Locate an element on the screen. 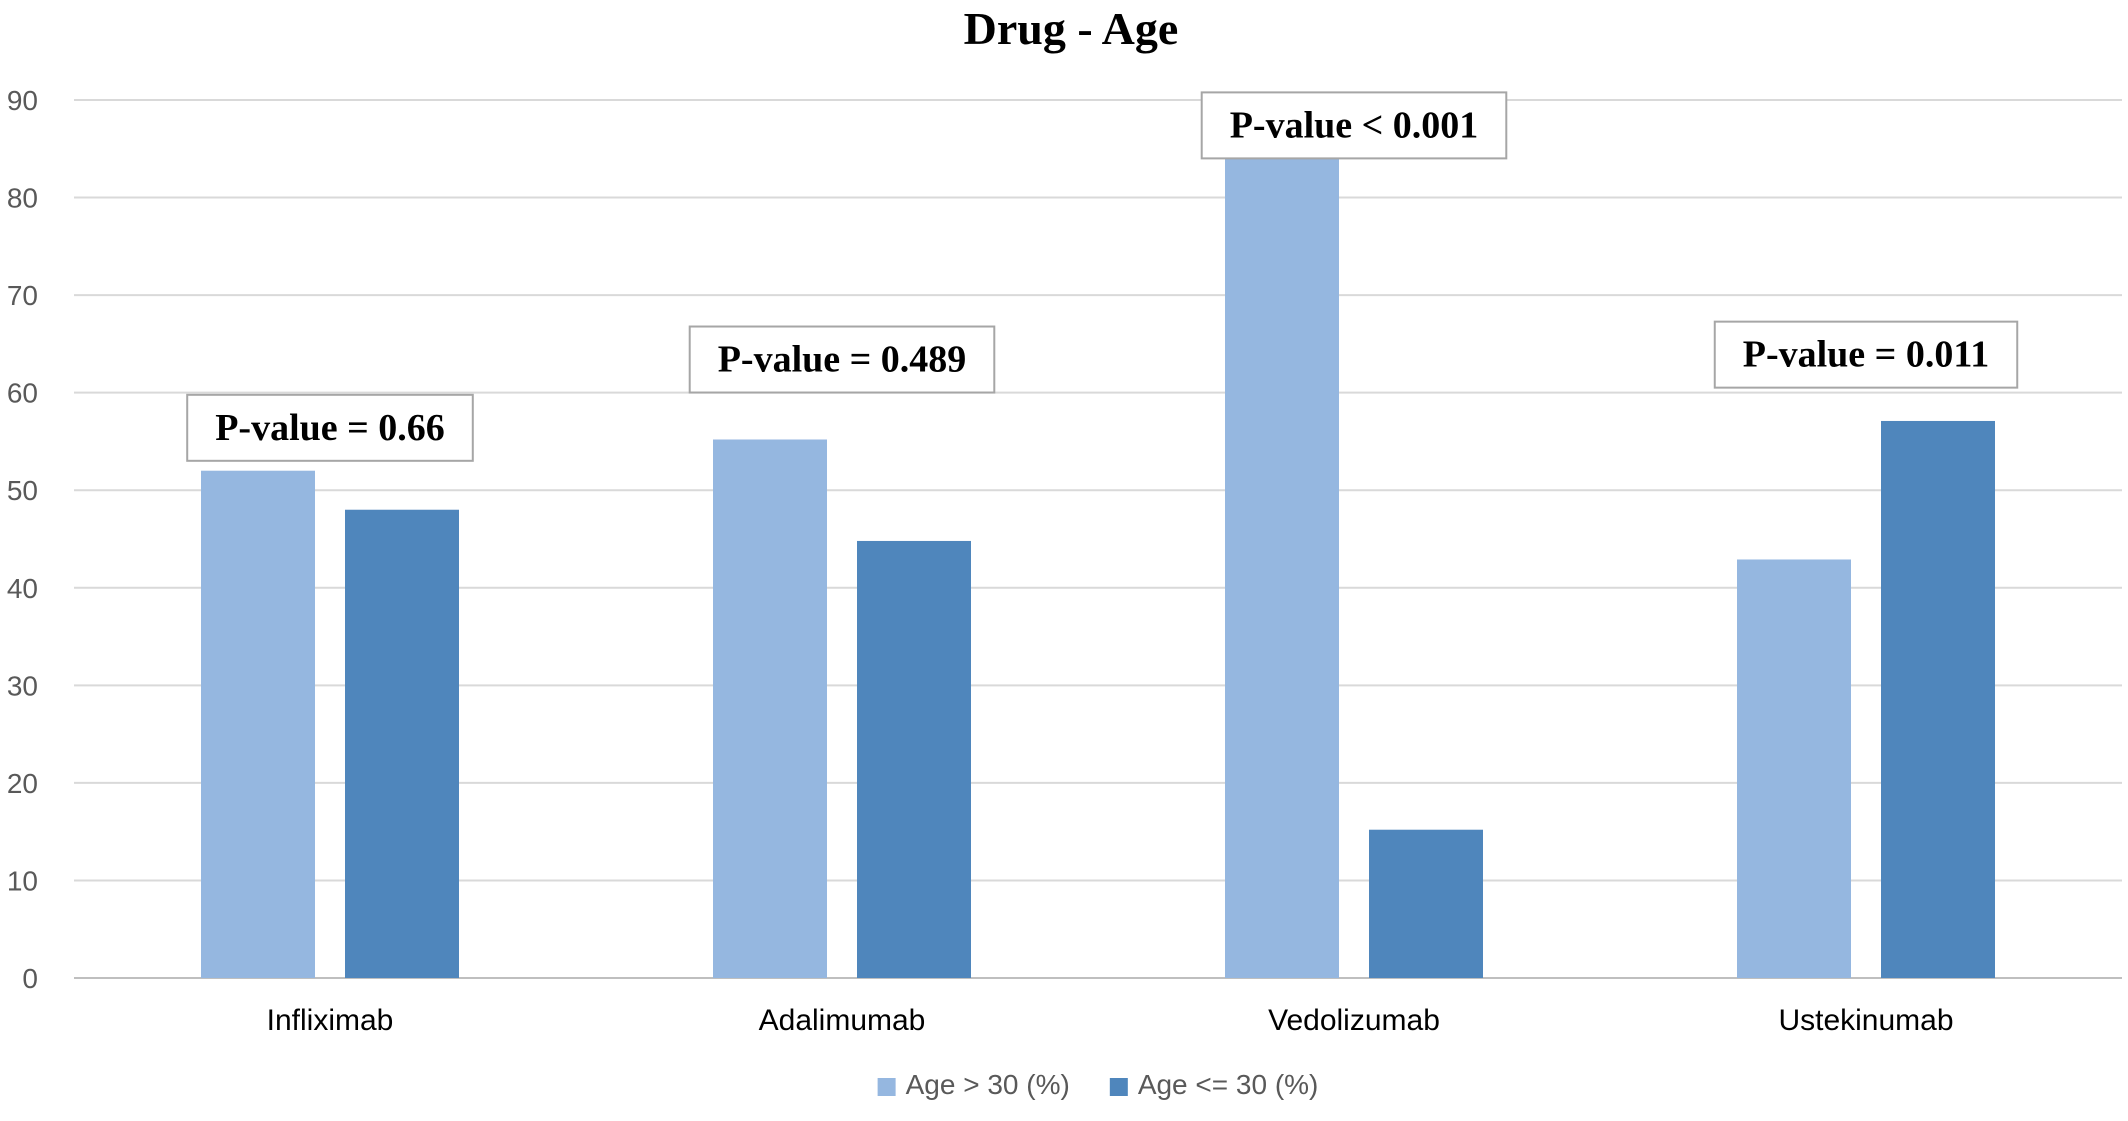  y-tick-label: 0 is located at coordinates (30, 978).